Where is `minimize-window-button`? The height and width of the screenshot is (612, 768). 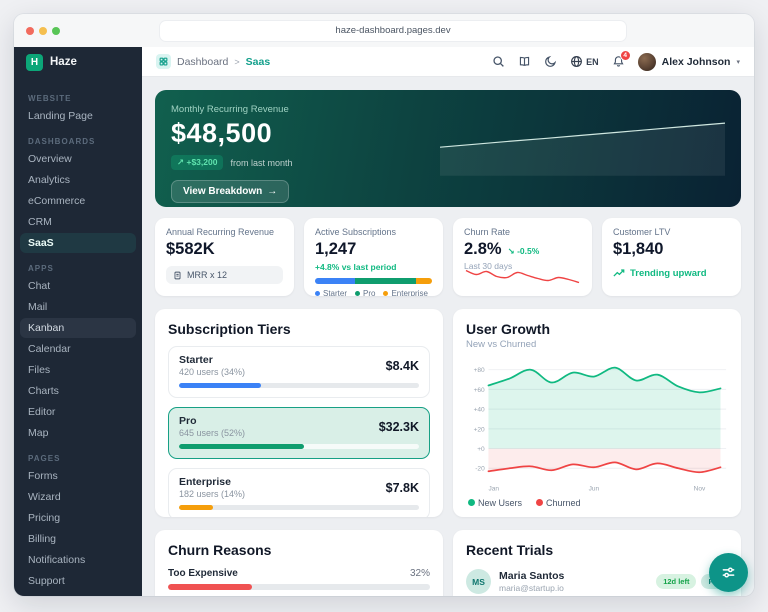
minimize-window-button is located at coordinates (43, 30).